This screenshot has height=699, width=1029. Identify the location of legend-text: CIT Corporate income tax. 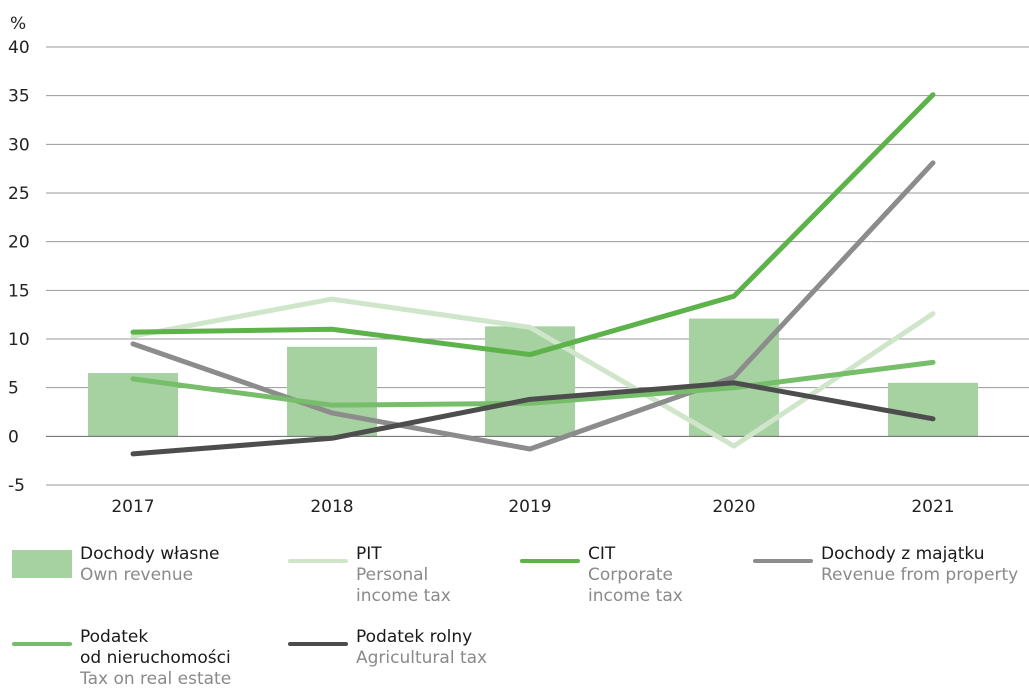
(635, 575).